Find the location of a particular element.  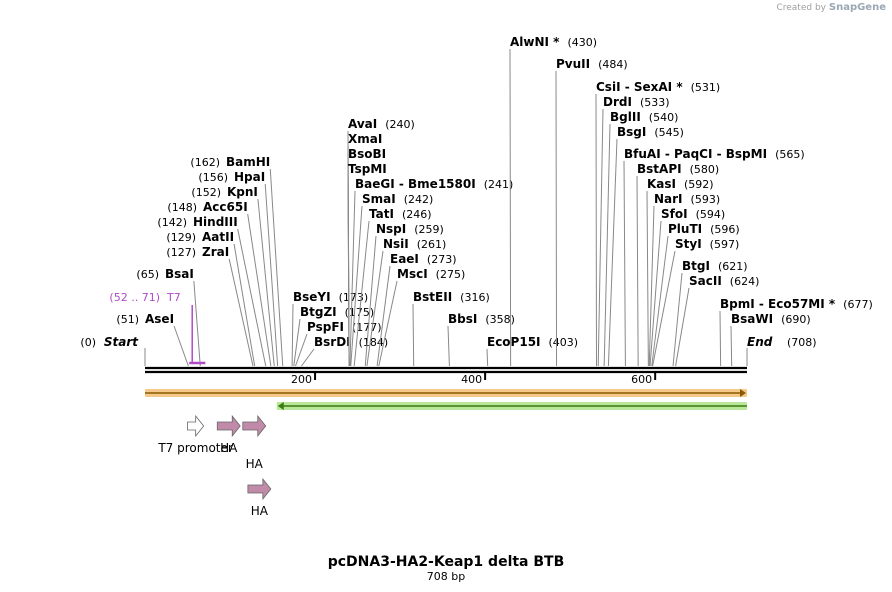

site-pos-nari: (593) is located at coordinates (706, 199).